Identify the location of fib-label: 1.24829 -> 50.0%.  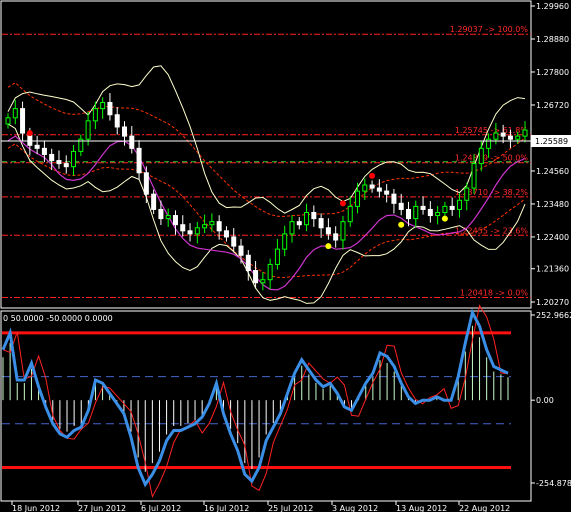
(492, 158).